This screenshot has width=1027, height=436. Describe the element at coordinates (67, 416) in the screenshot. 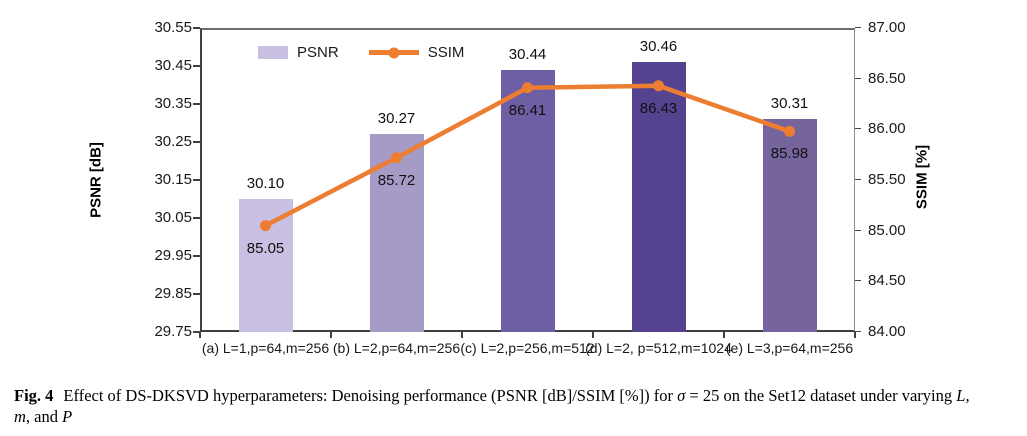

I see `caption-text: P` at that location.